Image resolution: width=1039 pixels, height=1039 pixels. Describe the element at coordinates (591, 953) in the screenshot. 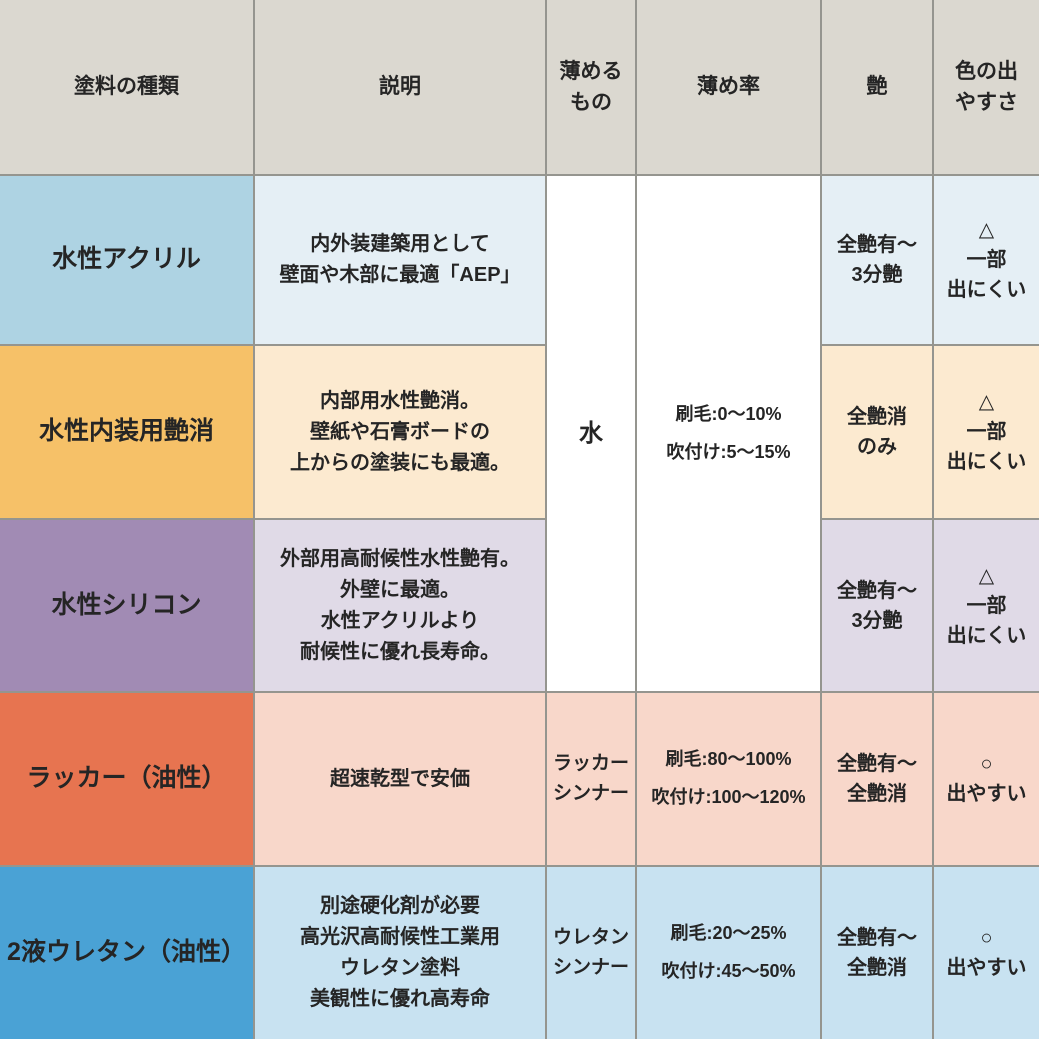

I see `row-urethane-thinner: ウレタン シンナー` at that location.